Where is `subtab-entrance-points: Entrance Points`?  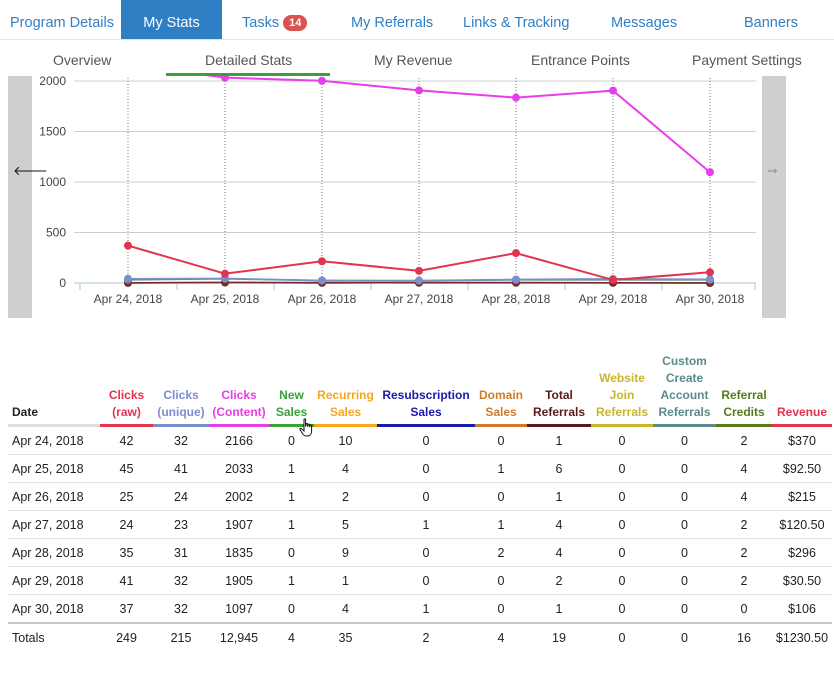 subtab-entrance-points: Entrance Points is located at coordinates (580, 60).